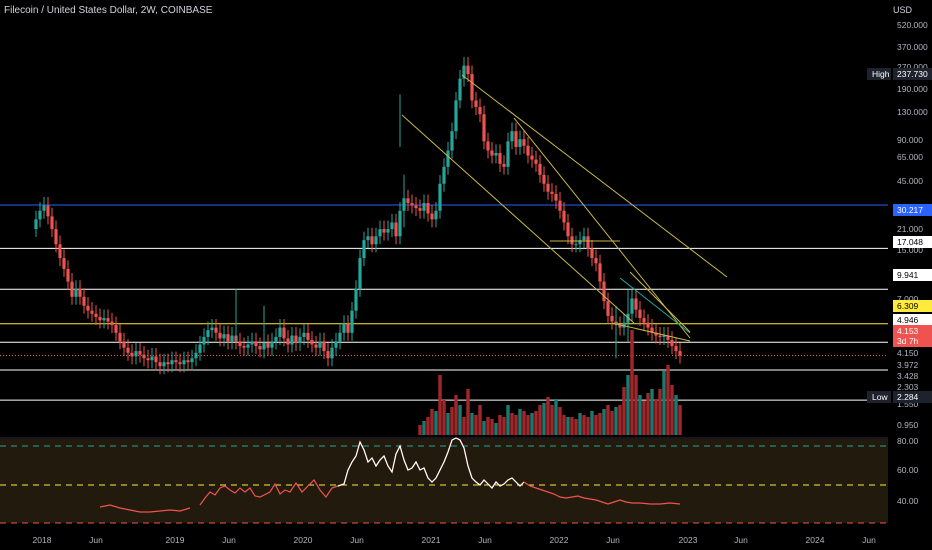 The height and width of the screenshot is (550, 932). I want to click on y-tick-label: 7.000, so click(908, 299).